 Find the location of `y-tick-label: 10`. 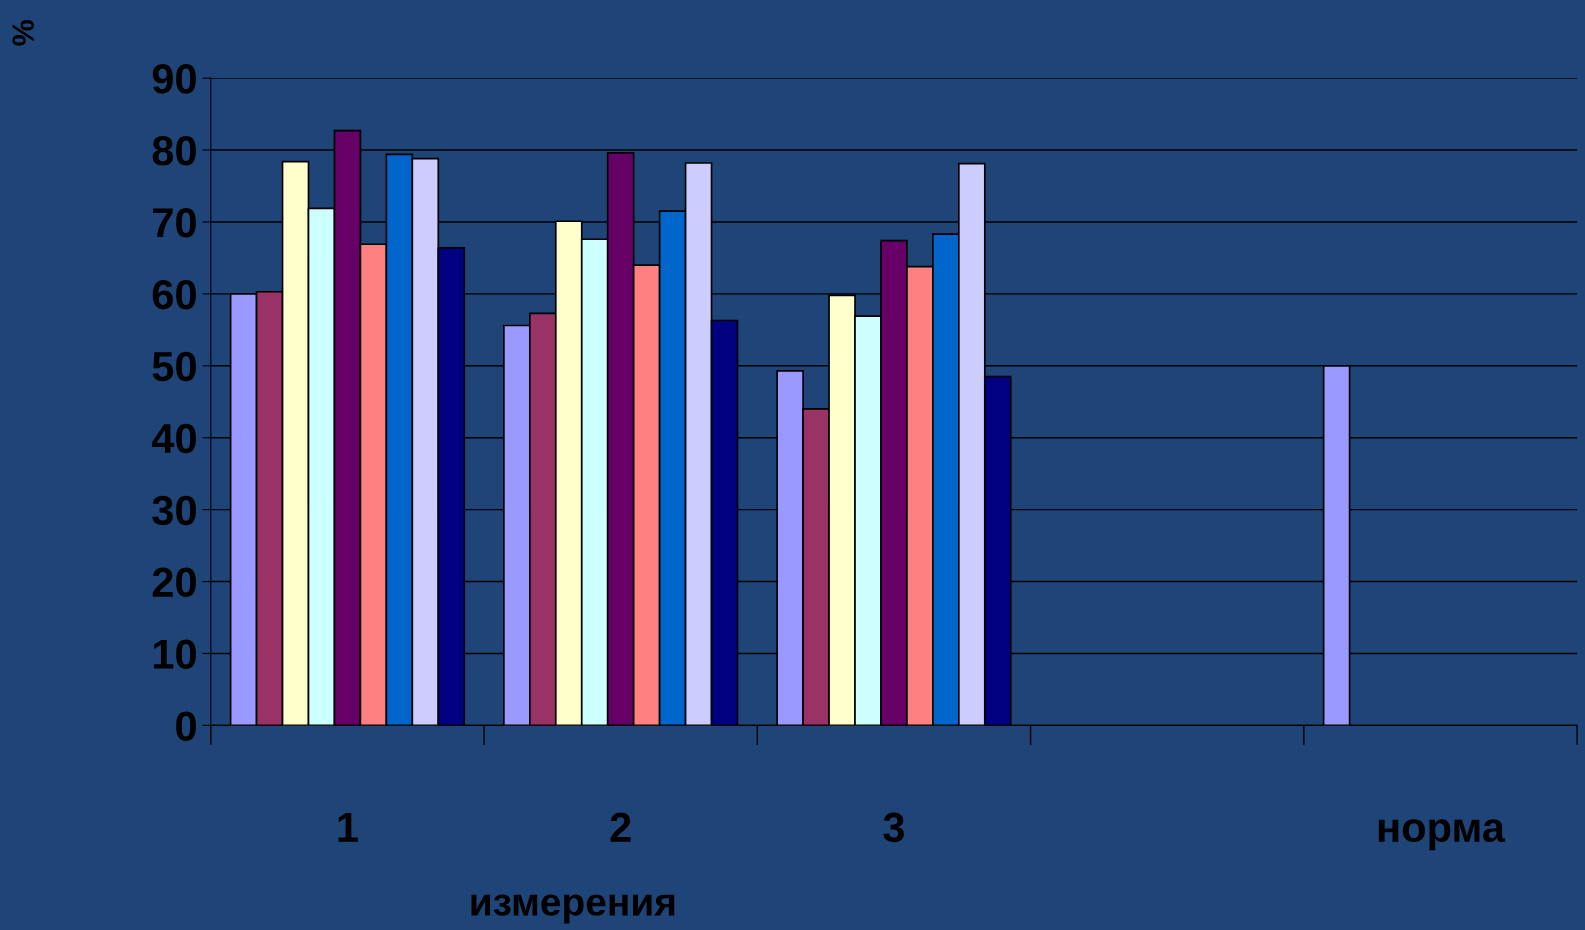

y-tick-label: 10 is located at coordinates (174, 654).